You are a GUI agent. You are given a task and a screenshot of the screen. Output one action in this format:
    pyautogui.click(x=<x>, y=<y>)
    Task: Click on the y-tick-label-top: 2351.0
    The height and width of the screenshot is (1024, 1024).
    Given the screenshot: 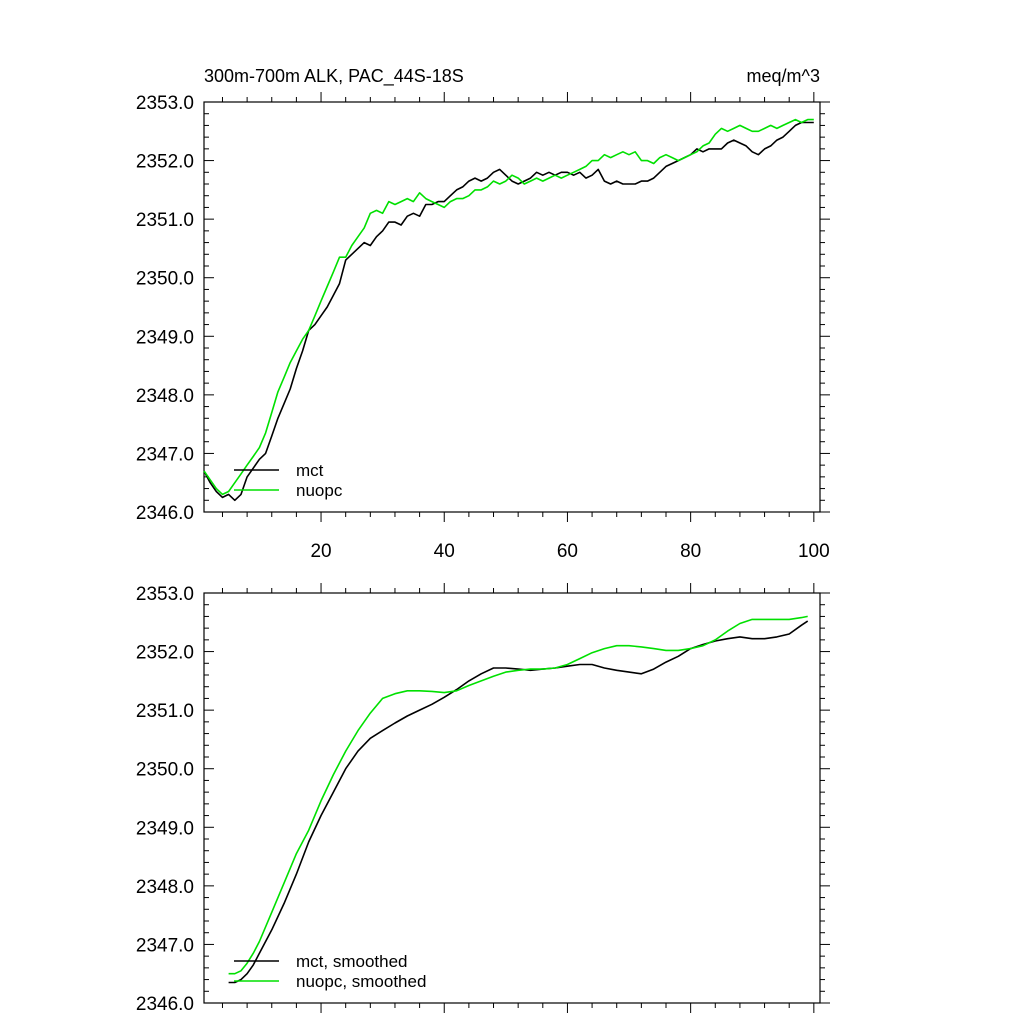 What is the action you would take?
    pyautogui.click(x=165, y=220)
    